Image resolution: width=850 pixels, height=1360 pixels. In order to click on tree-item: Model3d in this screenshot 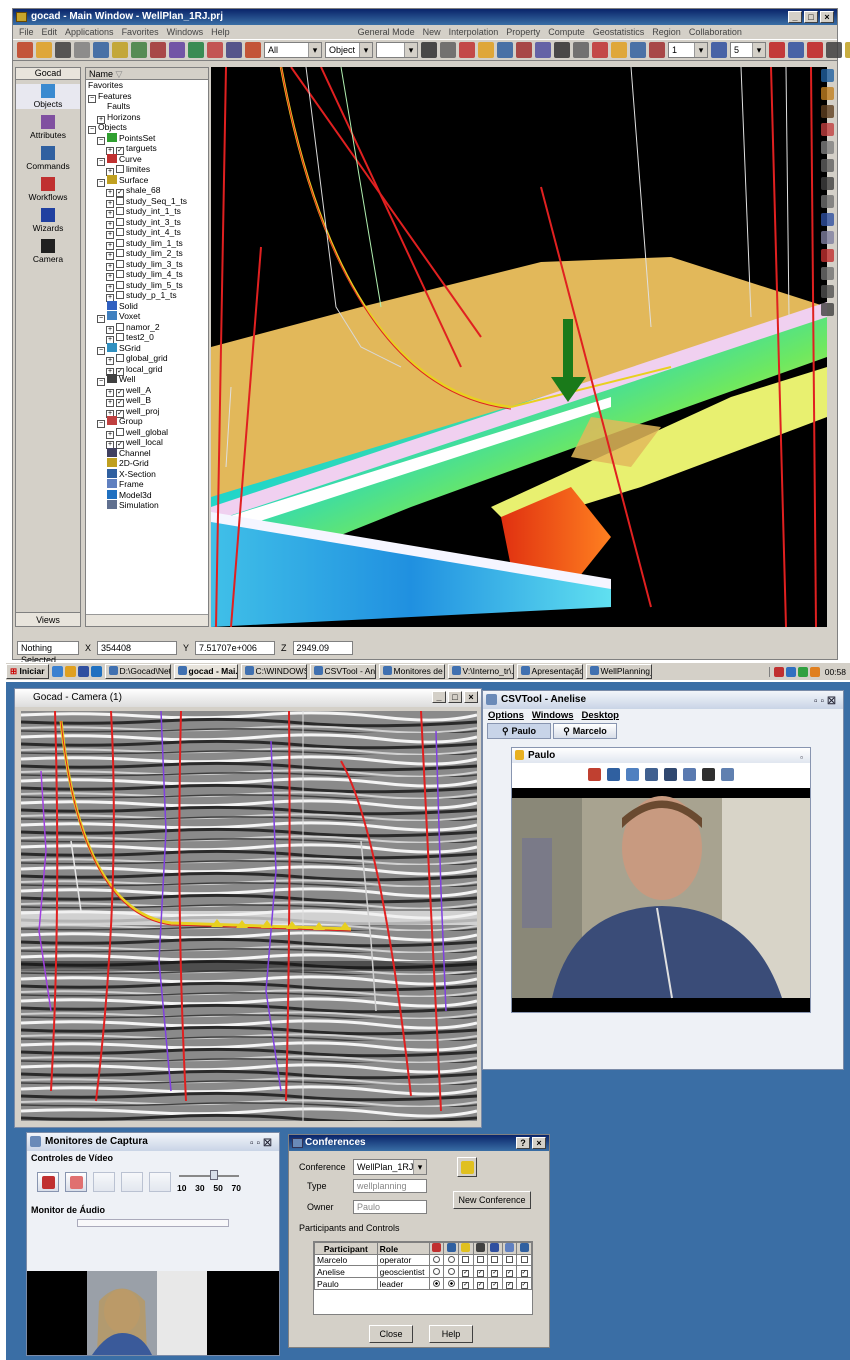, I will do `click(148, 495)`.